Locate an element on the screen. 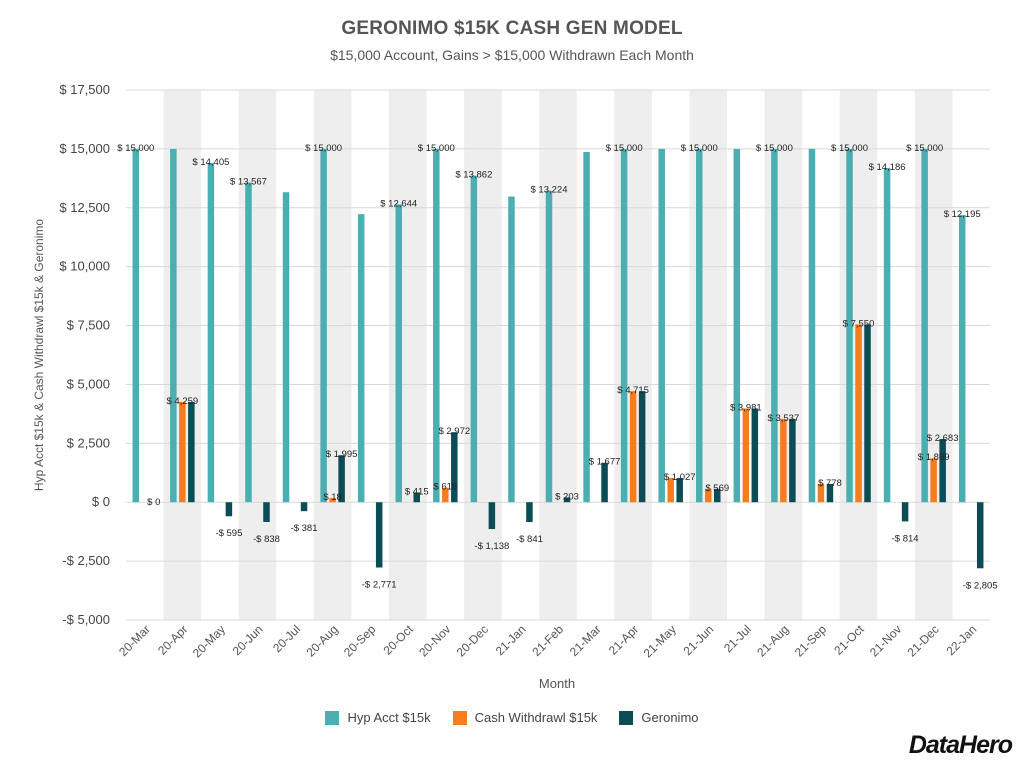  bar-21-Dec-cash-withdrawl-15k is located at coordinates (933, 480).